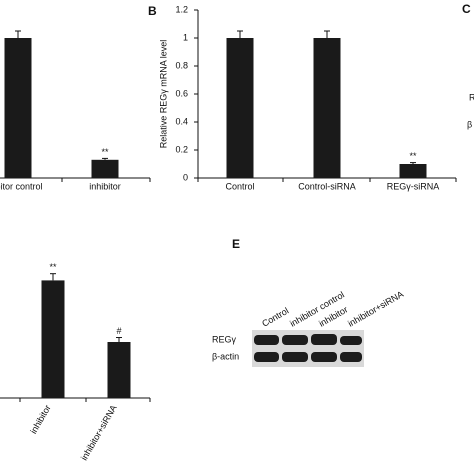  What do you see at coordinates (152, 11) in the screenshot?
I see `panel-letter: B` at bounding box center [152, 11].